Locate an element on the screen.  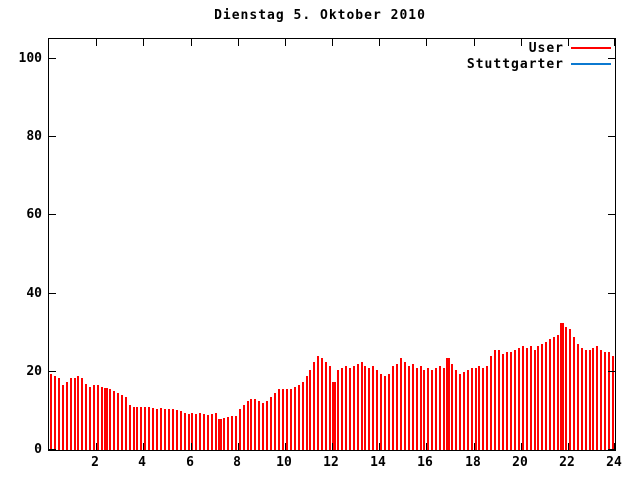
y-tick-label-100: 100 is located at coordinates (30, 58).